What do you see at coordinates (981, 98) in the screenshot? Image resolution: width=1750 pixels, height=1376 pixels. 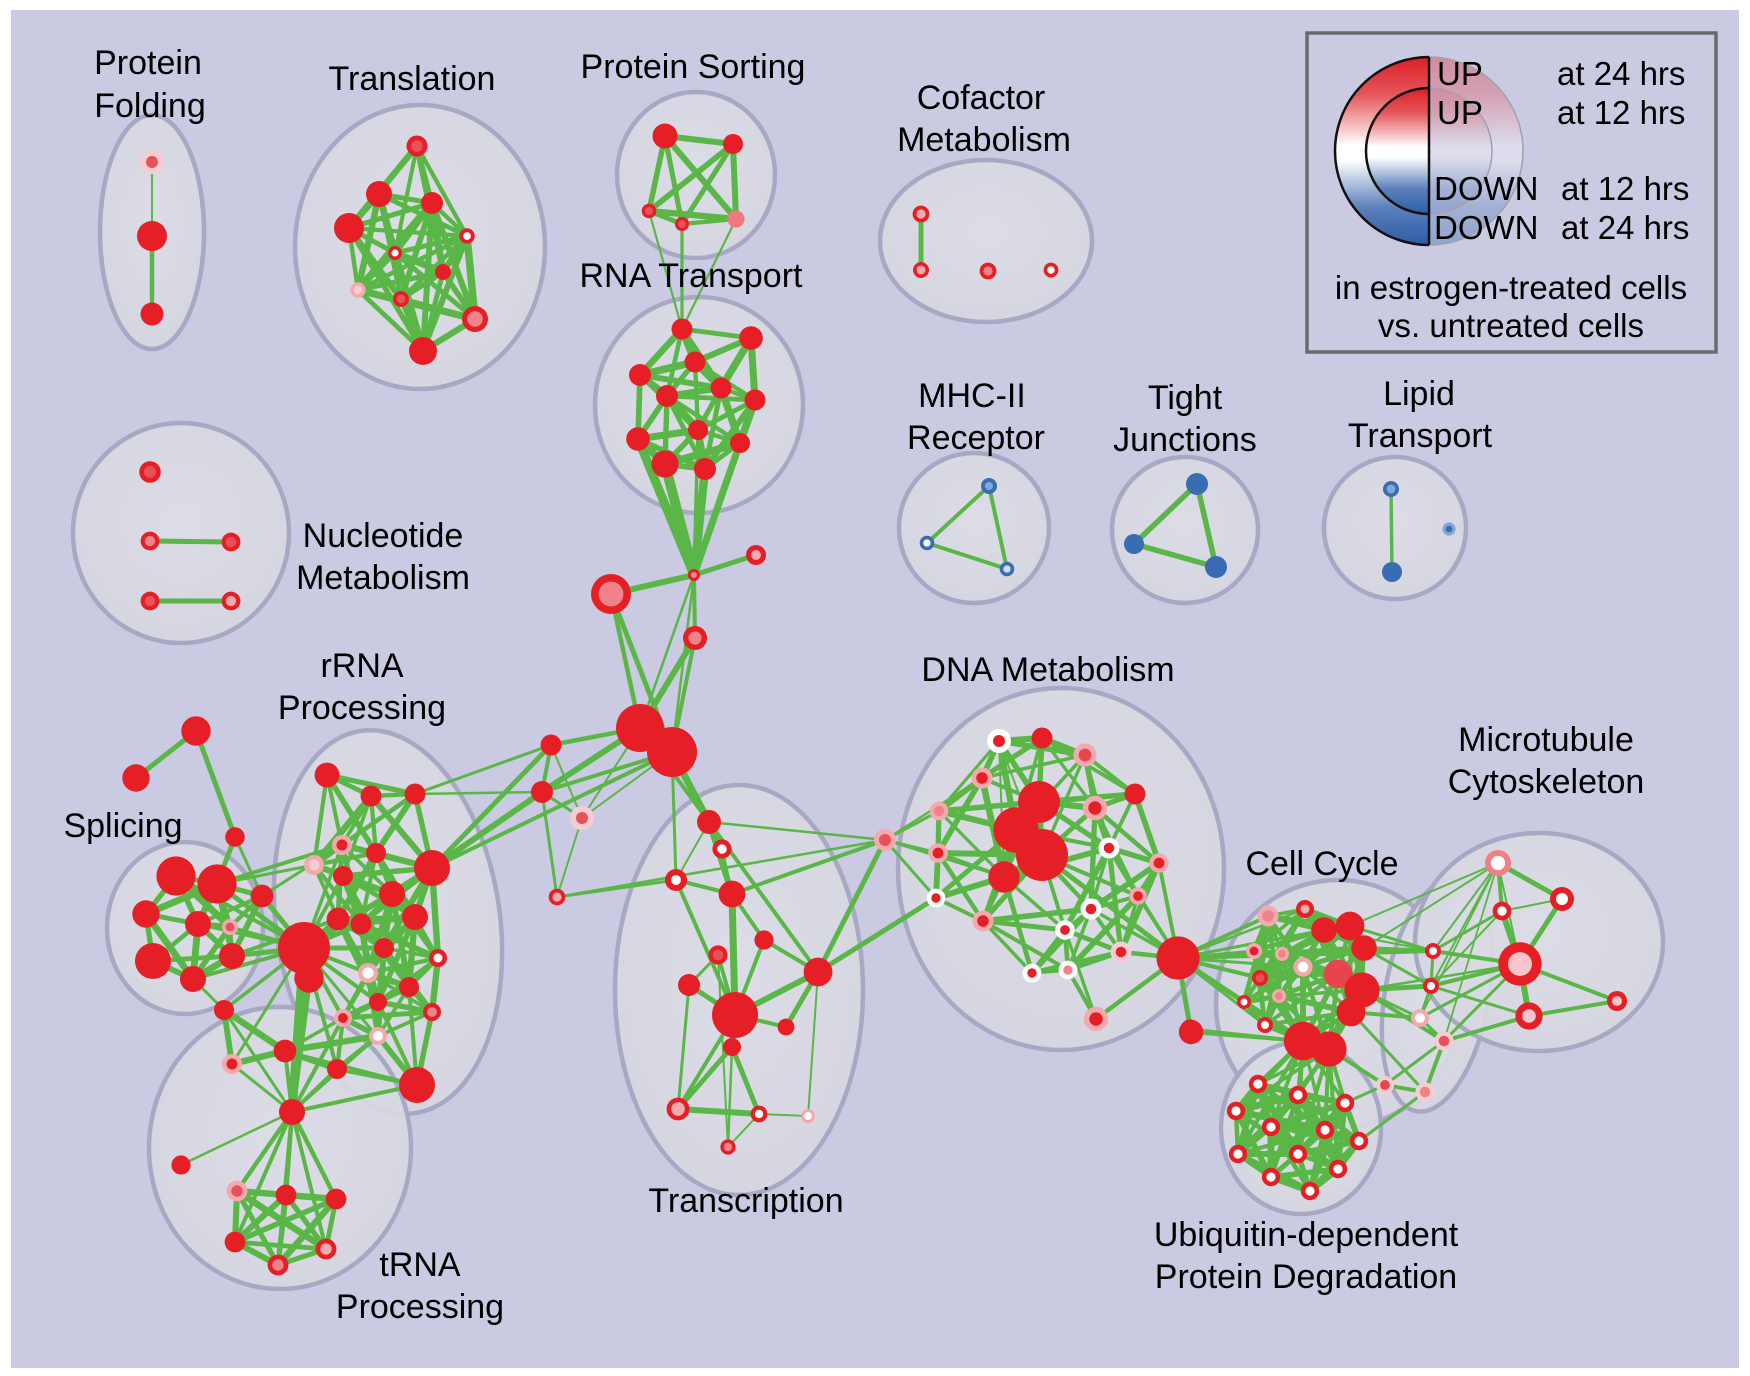 I see `svg-text: Cofactor` at bounding box center [981, 98].